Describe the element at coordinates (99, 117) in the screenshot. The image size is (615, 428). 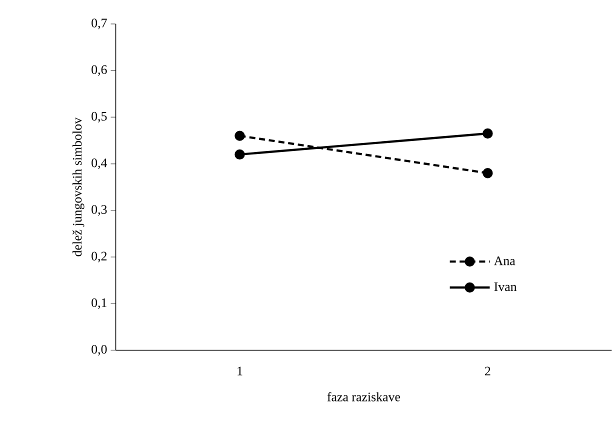
I see `y-tick-label: 0,5` at that location.